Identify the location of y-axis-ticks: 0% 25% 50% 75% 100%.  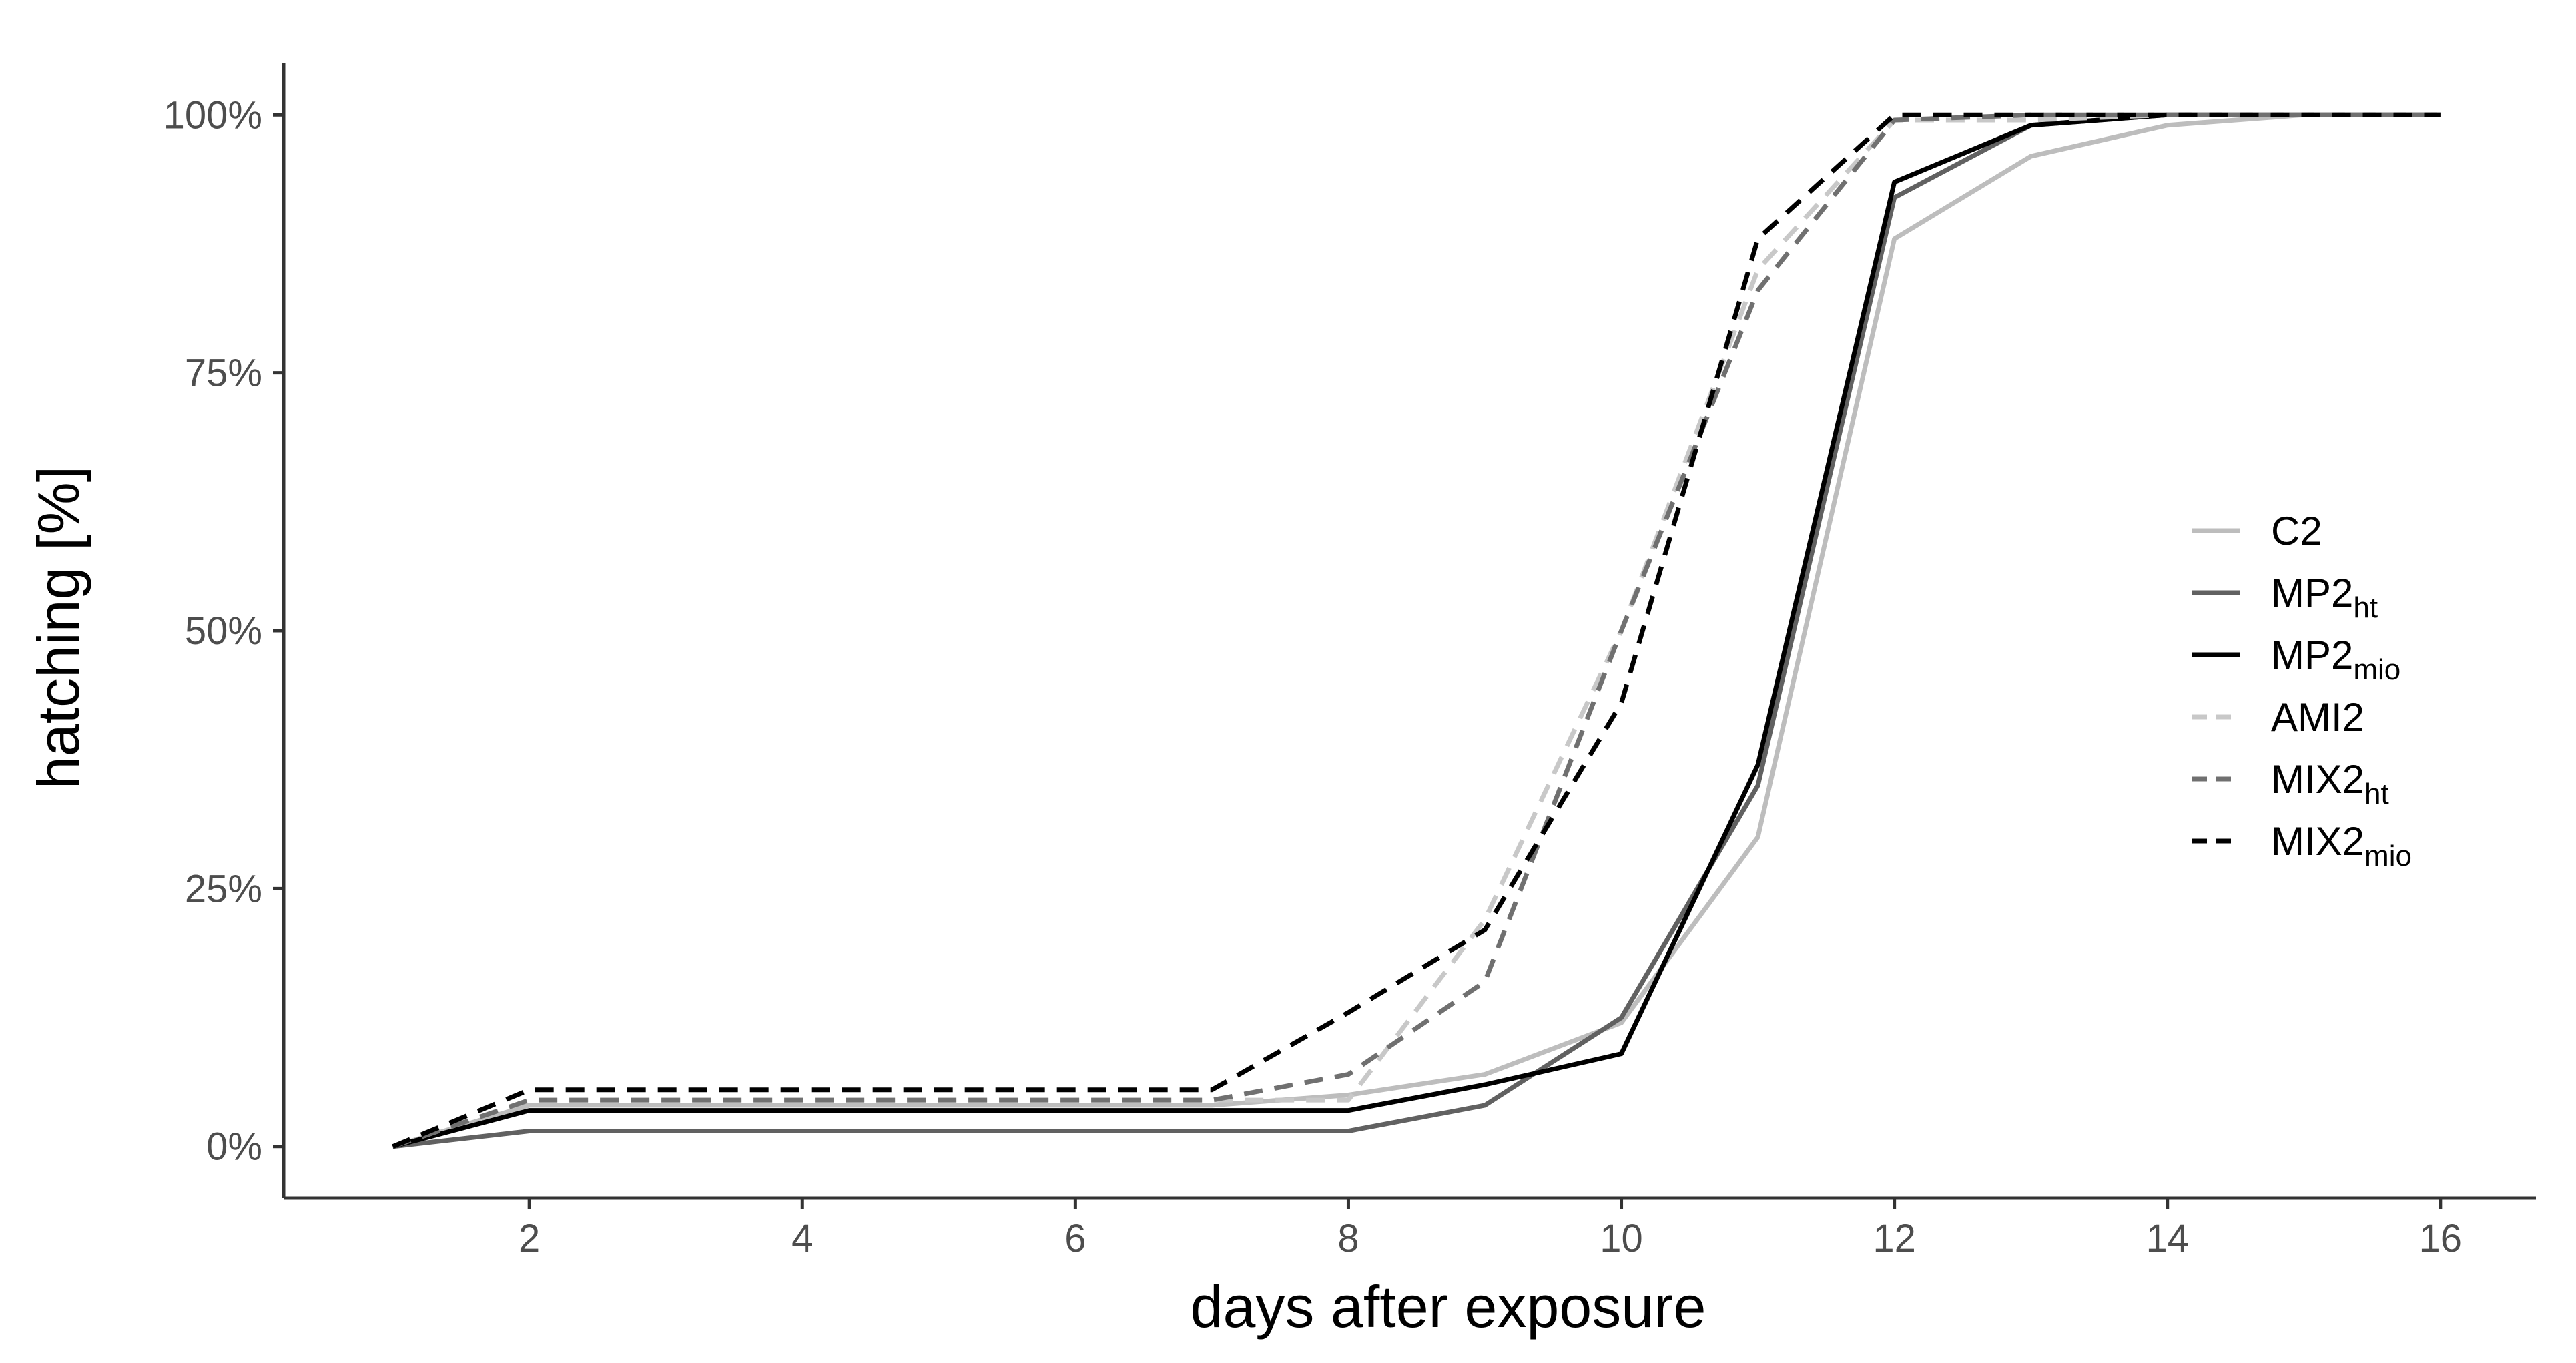
(224, 631).